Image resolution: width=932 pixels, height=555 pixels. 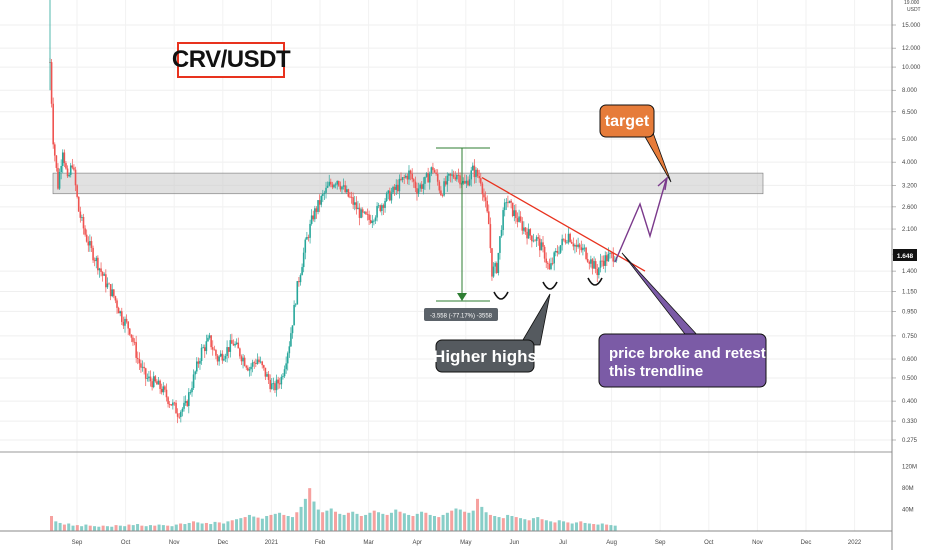 What do you see at coordinates (905, 255) in the screenshot?
I see `current-price-marker: 1.648` at bounding box center [905, 255].